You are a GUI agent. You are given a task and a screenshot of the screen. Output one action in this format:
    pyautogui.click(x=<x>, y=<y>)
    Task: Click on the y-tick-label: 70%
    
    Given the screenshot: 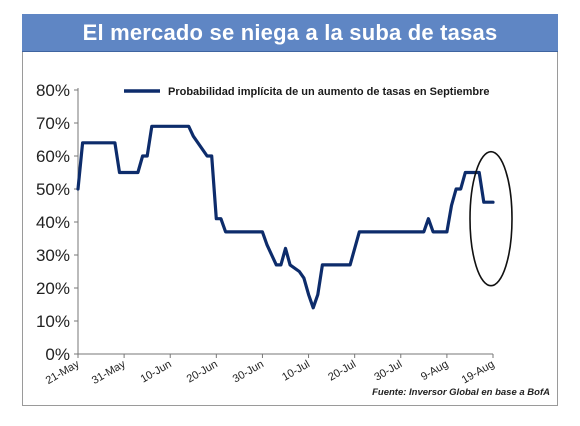 What is the action you would take?
    pyautogui.click(x=53, y=123)
    